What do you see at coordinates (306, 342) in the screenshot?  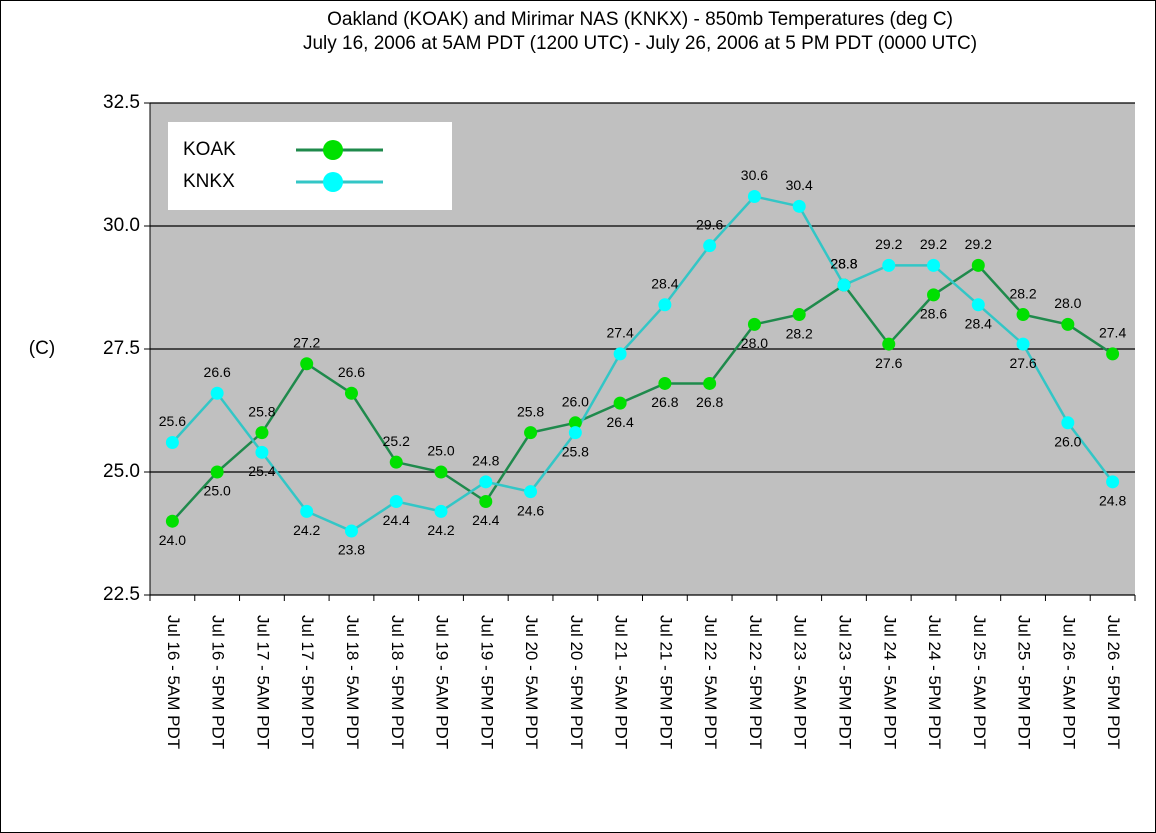 I see `data-label: 27.2` at bounding box center [306, 342].